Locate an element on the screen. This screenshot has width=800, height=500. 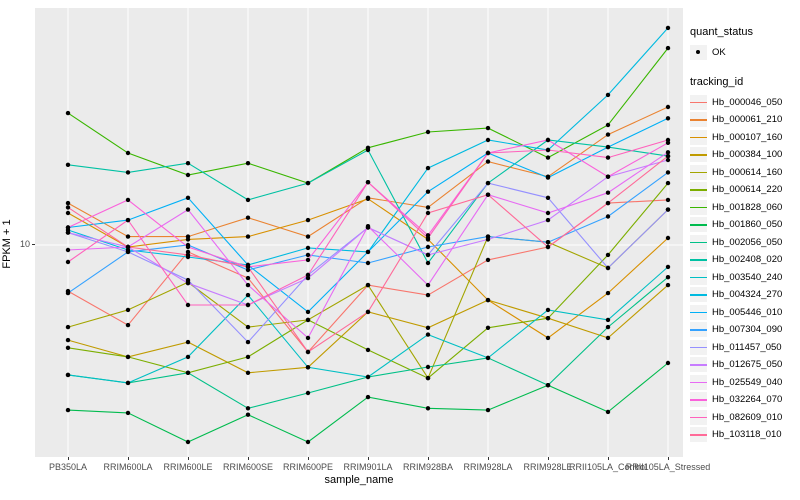
legend-item-Hb_103118_010: Hb_103118_010 is located at coordinates (744, 435).